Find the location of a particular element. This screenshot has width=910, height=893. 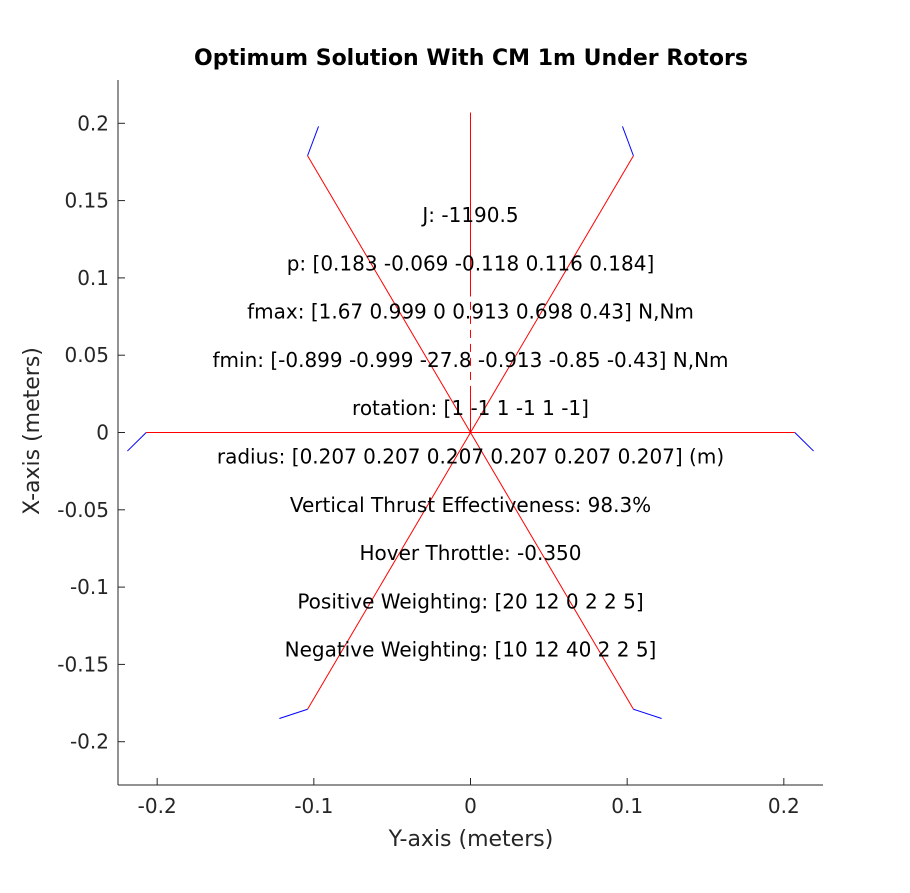

y-tick-label: -0.2 is located at coordinates (89, 742).